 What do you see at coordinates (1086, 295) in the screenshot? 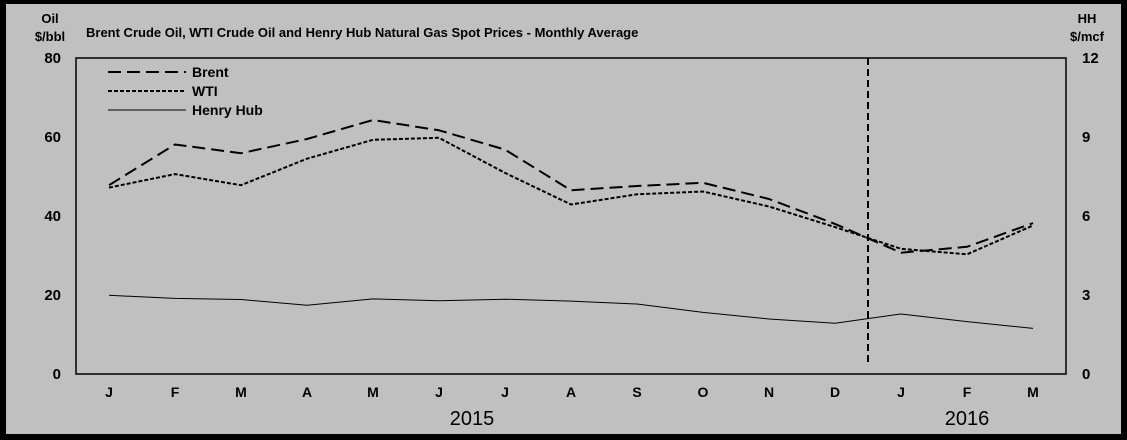
I see `right-tick-label: 3` at bounding box center [1086, 295].